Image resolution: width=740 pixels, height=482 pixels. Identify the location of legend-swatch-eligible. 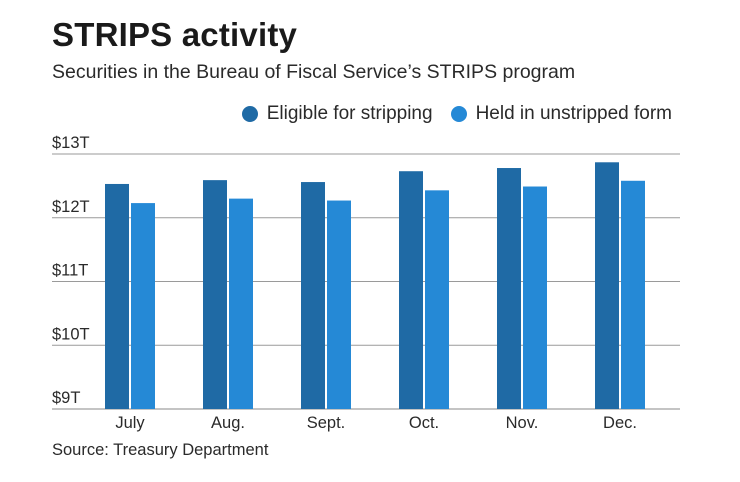
(249, 114).